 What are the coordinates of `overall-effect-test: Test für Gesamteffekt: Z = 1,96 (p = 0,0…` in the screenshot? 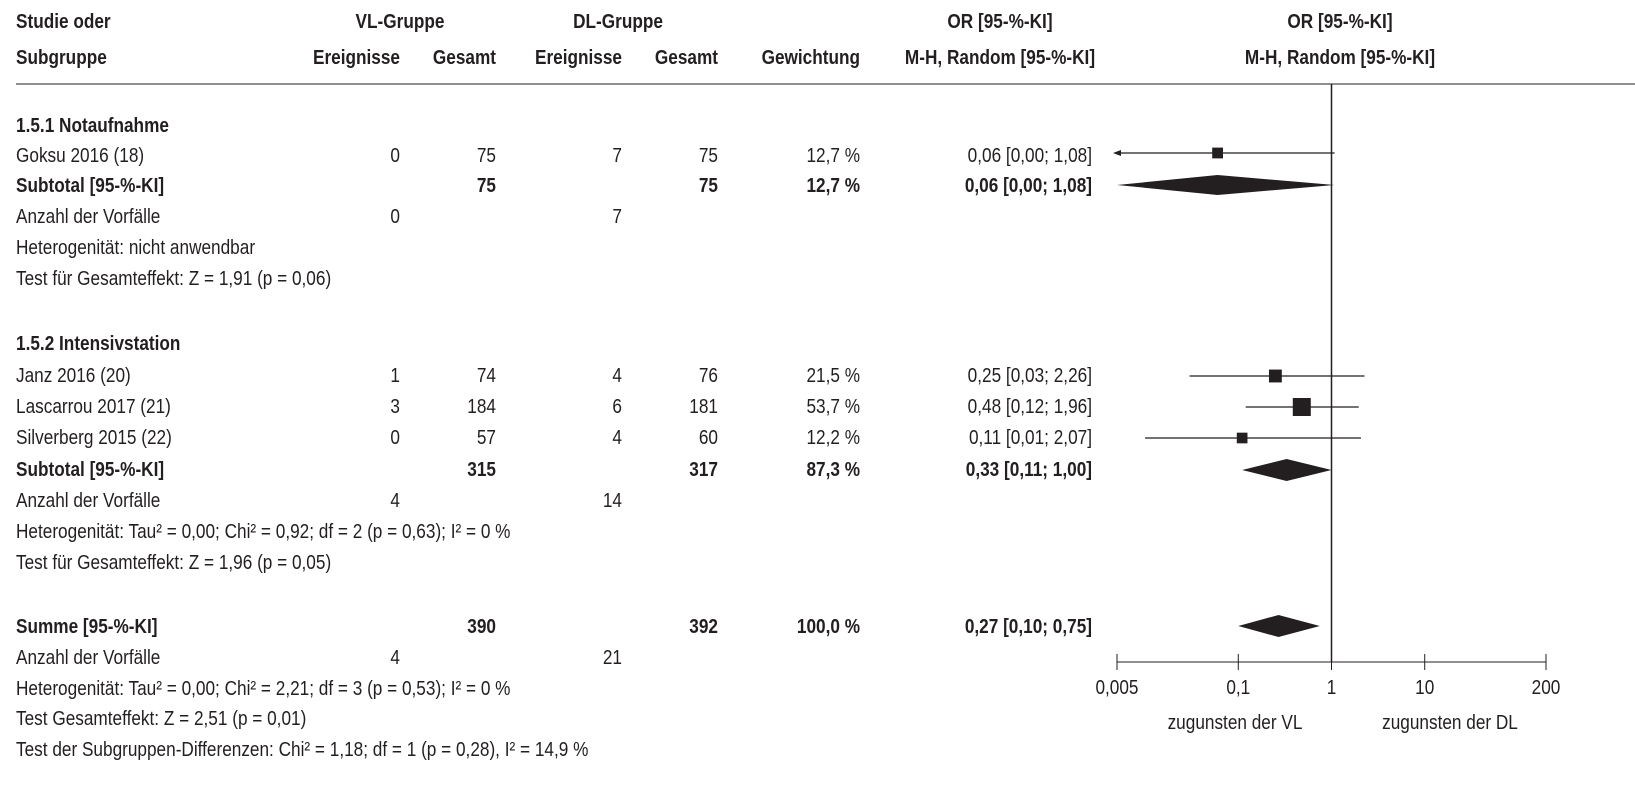 It's located at (174, 563).